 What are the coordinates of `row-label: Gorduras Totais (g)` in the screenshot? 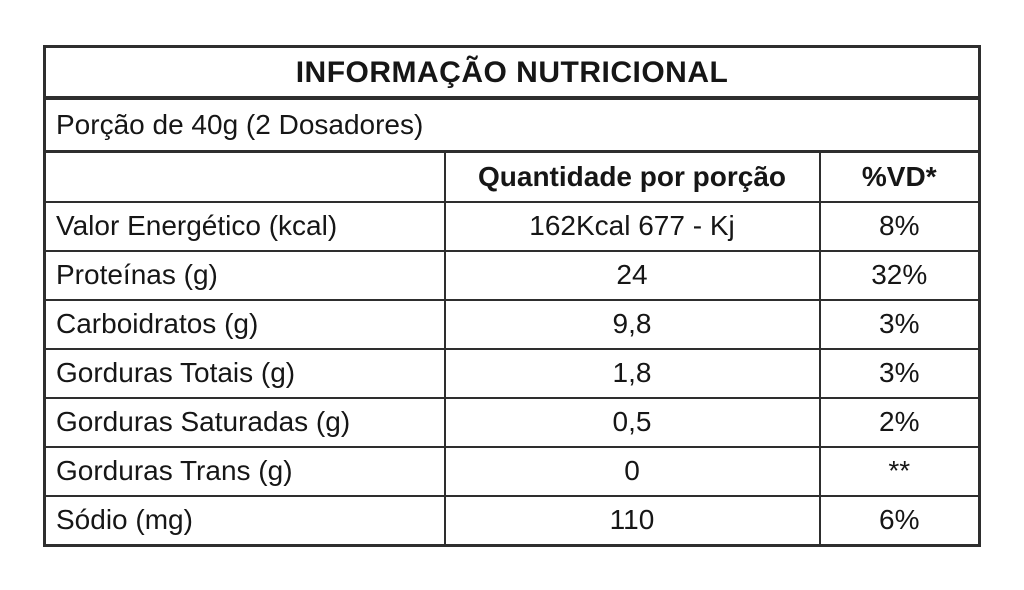 It's located at (244, 373).